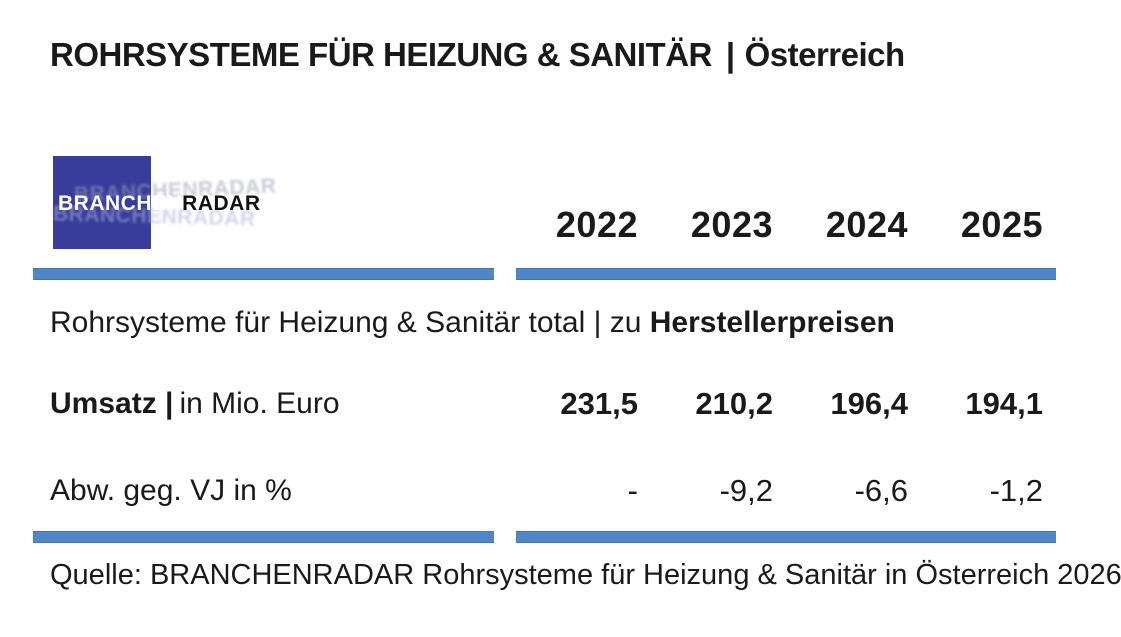 The height and width of the screenshot is (637, 1121). I want to click on row-label-umsatz: Umsatz | in Mio. Euro, so click(195, 404).